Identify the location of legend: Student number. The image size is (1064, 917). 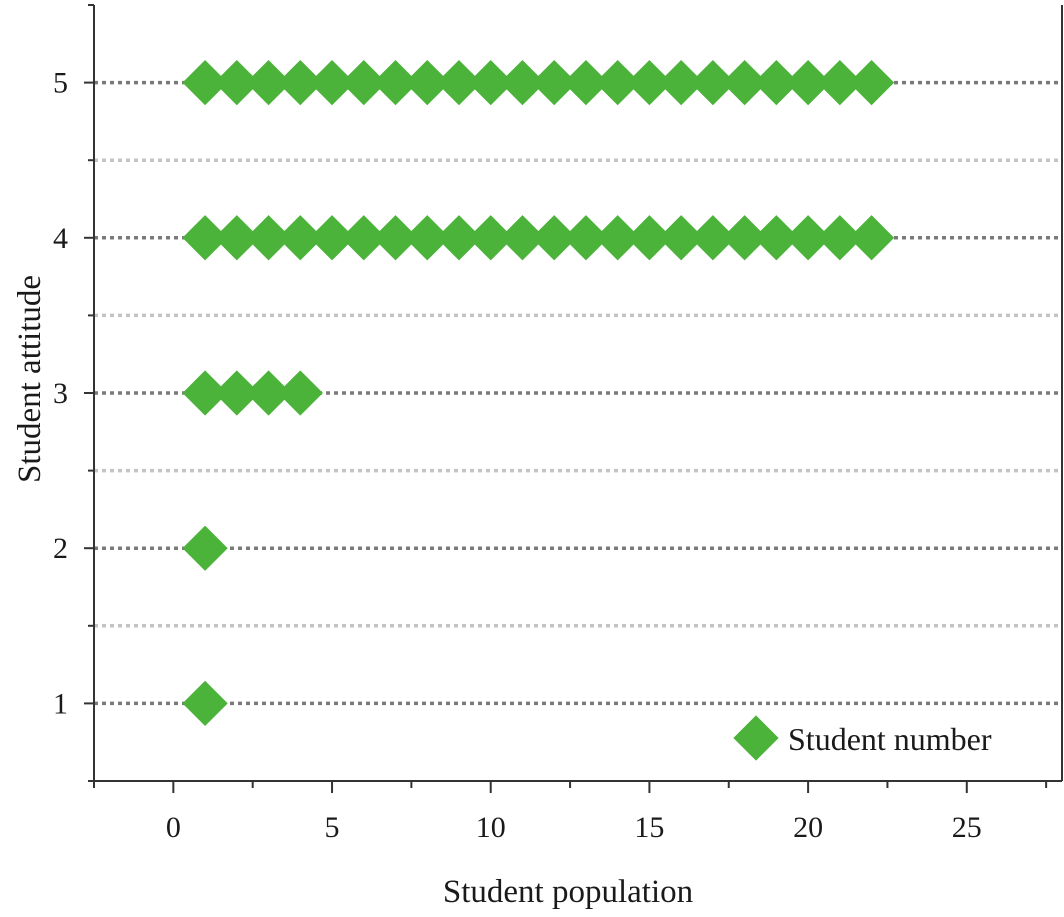
(862, 738).